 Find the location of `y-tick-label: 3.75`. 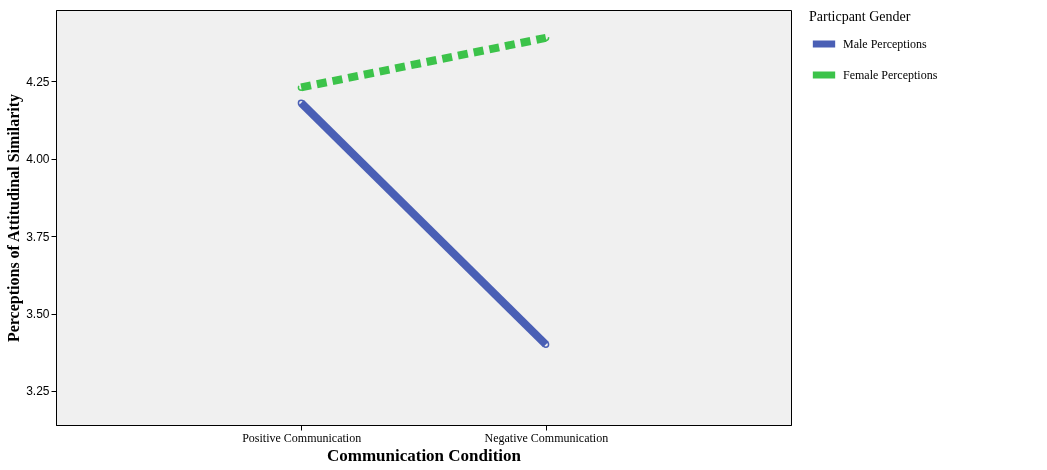

y-tick-label: 3.75 is located at coordinates (38, 236).